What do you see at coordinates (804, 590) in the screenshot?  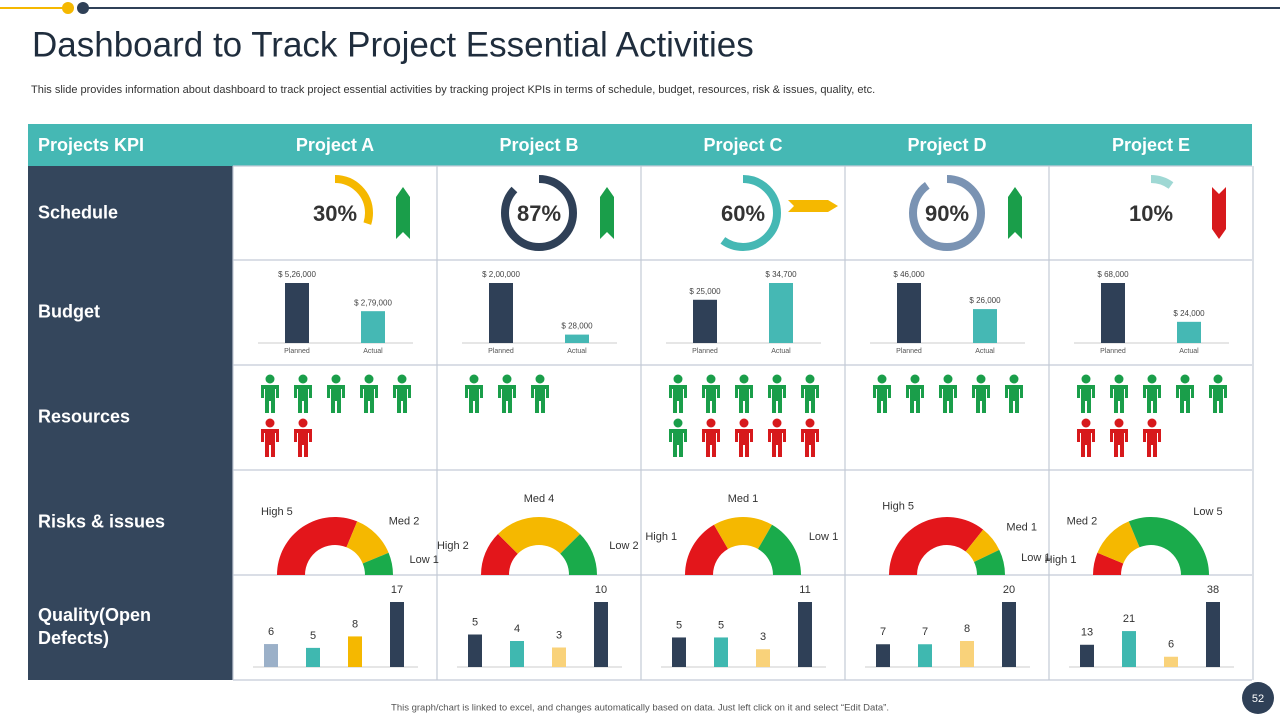 I see `quality-value-label: 11` at bounding box center [804, 590].